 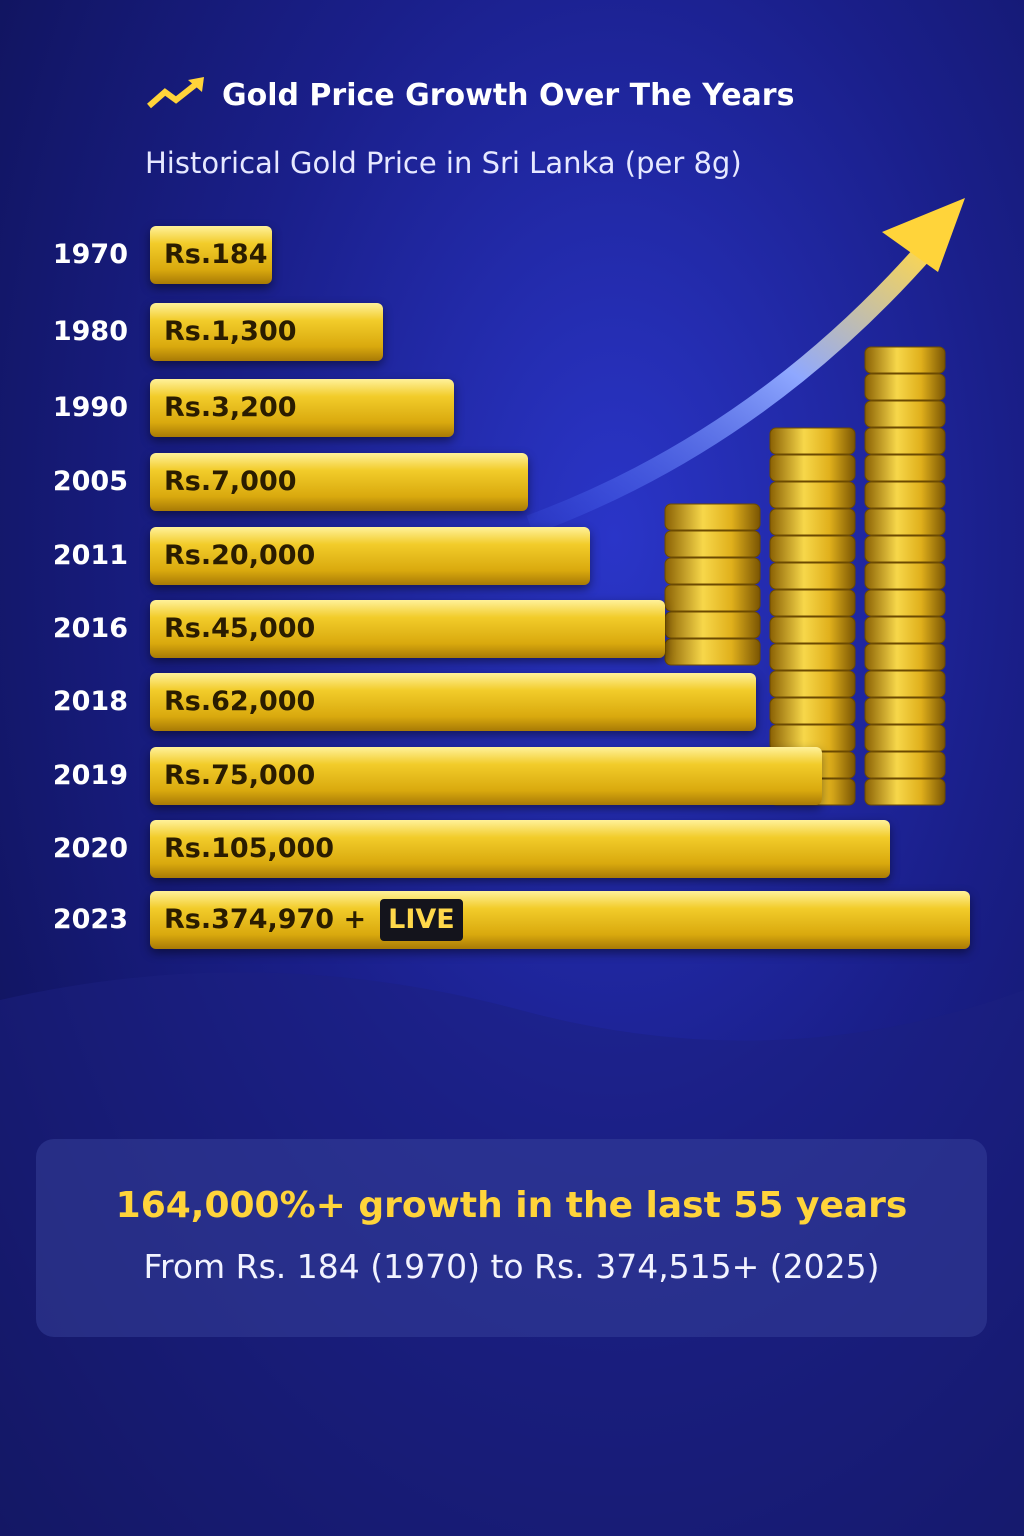 I want to click on arrow-head, so click(x=923, y=235).